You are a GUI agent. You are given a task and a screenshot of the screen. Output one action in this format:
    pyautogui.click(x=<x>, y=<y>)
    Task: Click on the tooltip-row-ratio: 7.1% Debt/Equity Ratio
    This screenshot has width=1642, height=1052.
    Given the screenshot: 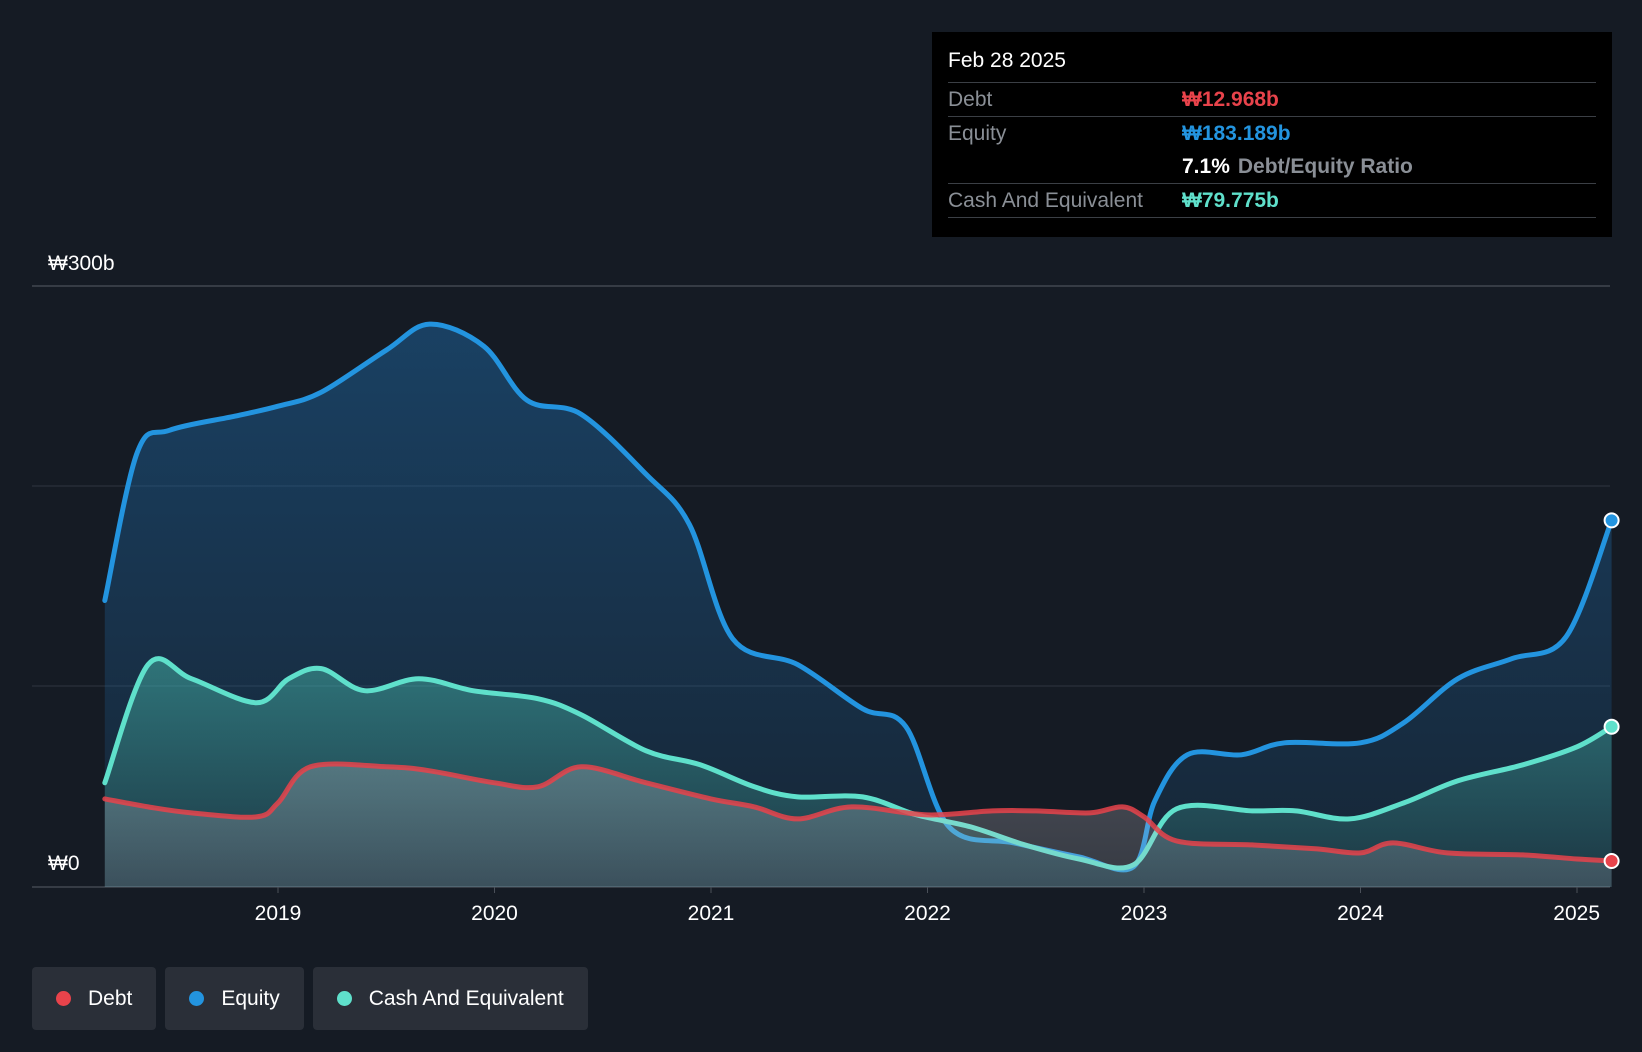 What is the action you would take?
    pyautogui.click(x=1272, y=167)
    